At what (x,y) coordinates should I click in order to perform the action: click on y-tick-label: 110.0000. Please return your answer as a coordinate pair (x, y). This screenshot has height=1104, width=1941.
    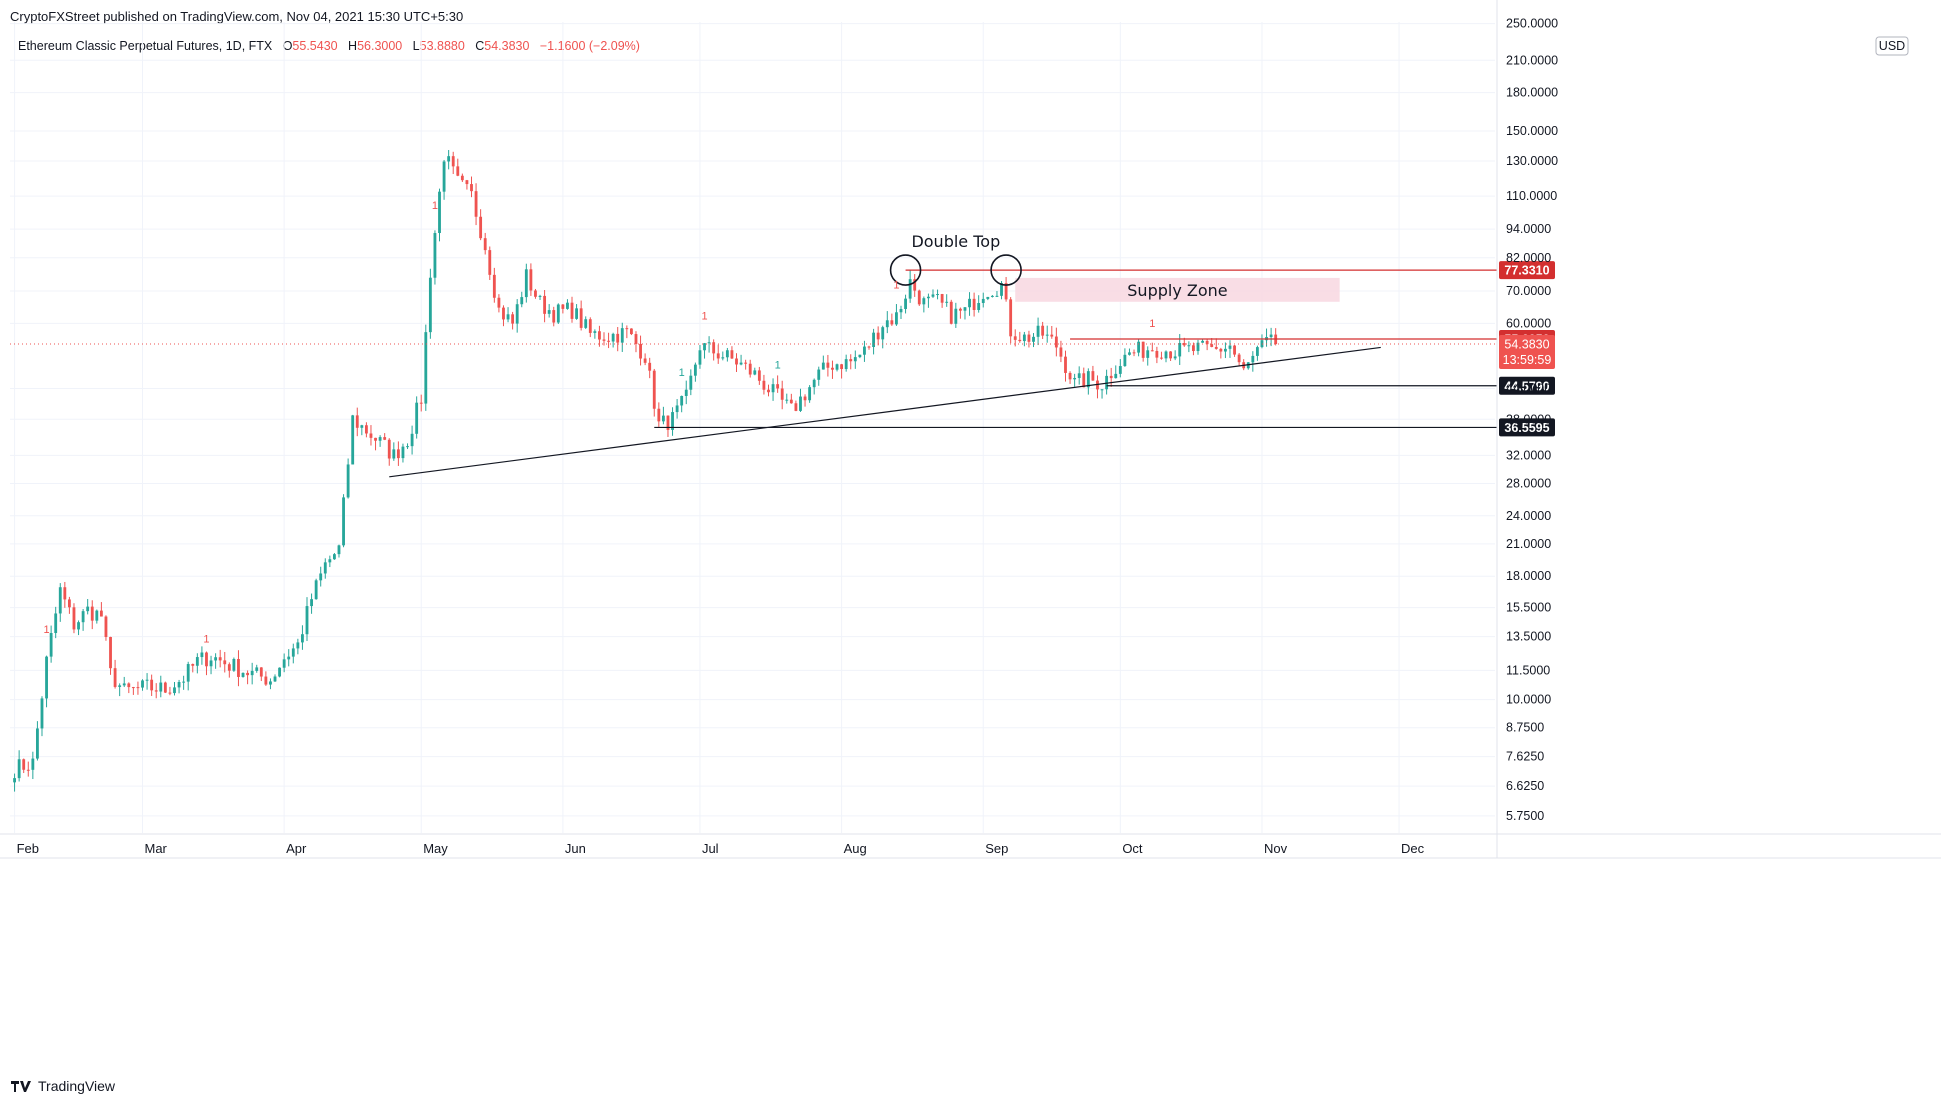
    Looking at the image, I should click on (1531, 196).